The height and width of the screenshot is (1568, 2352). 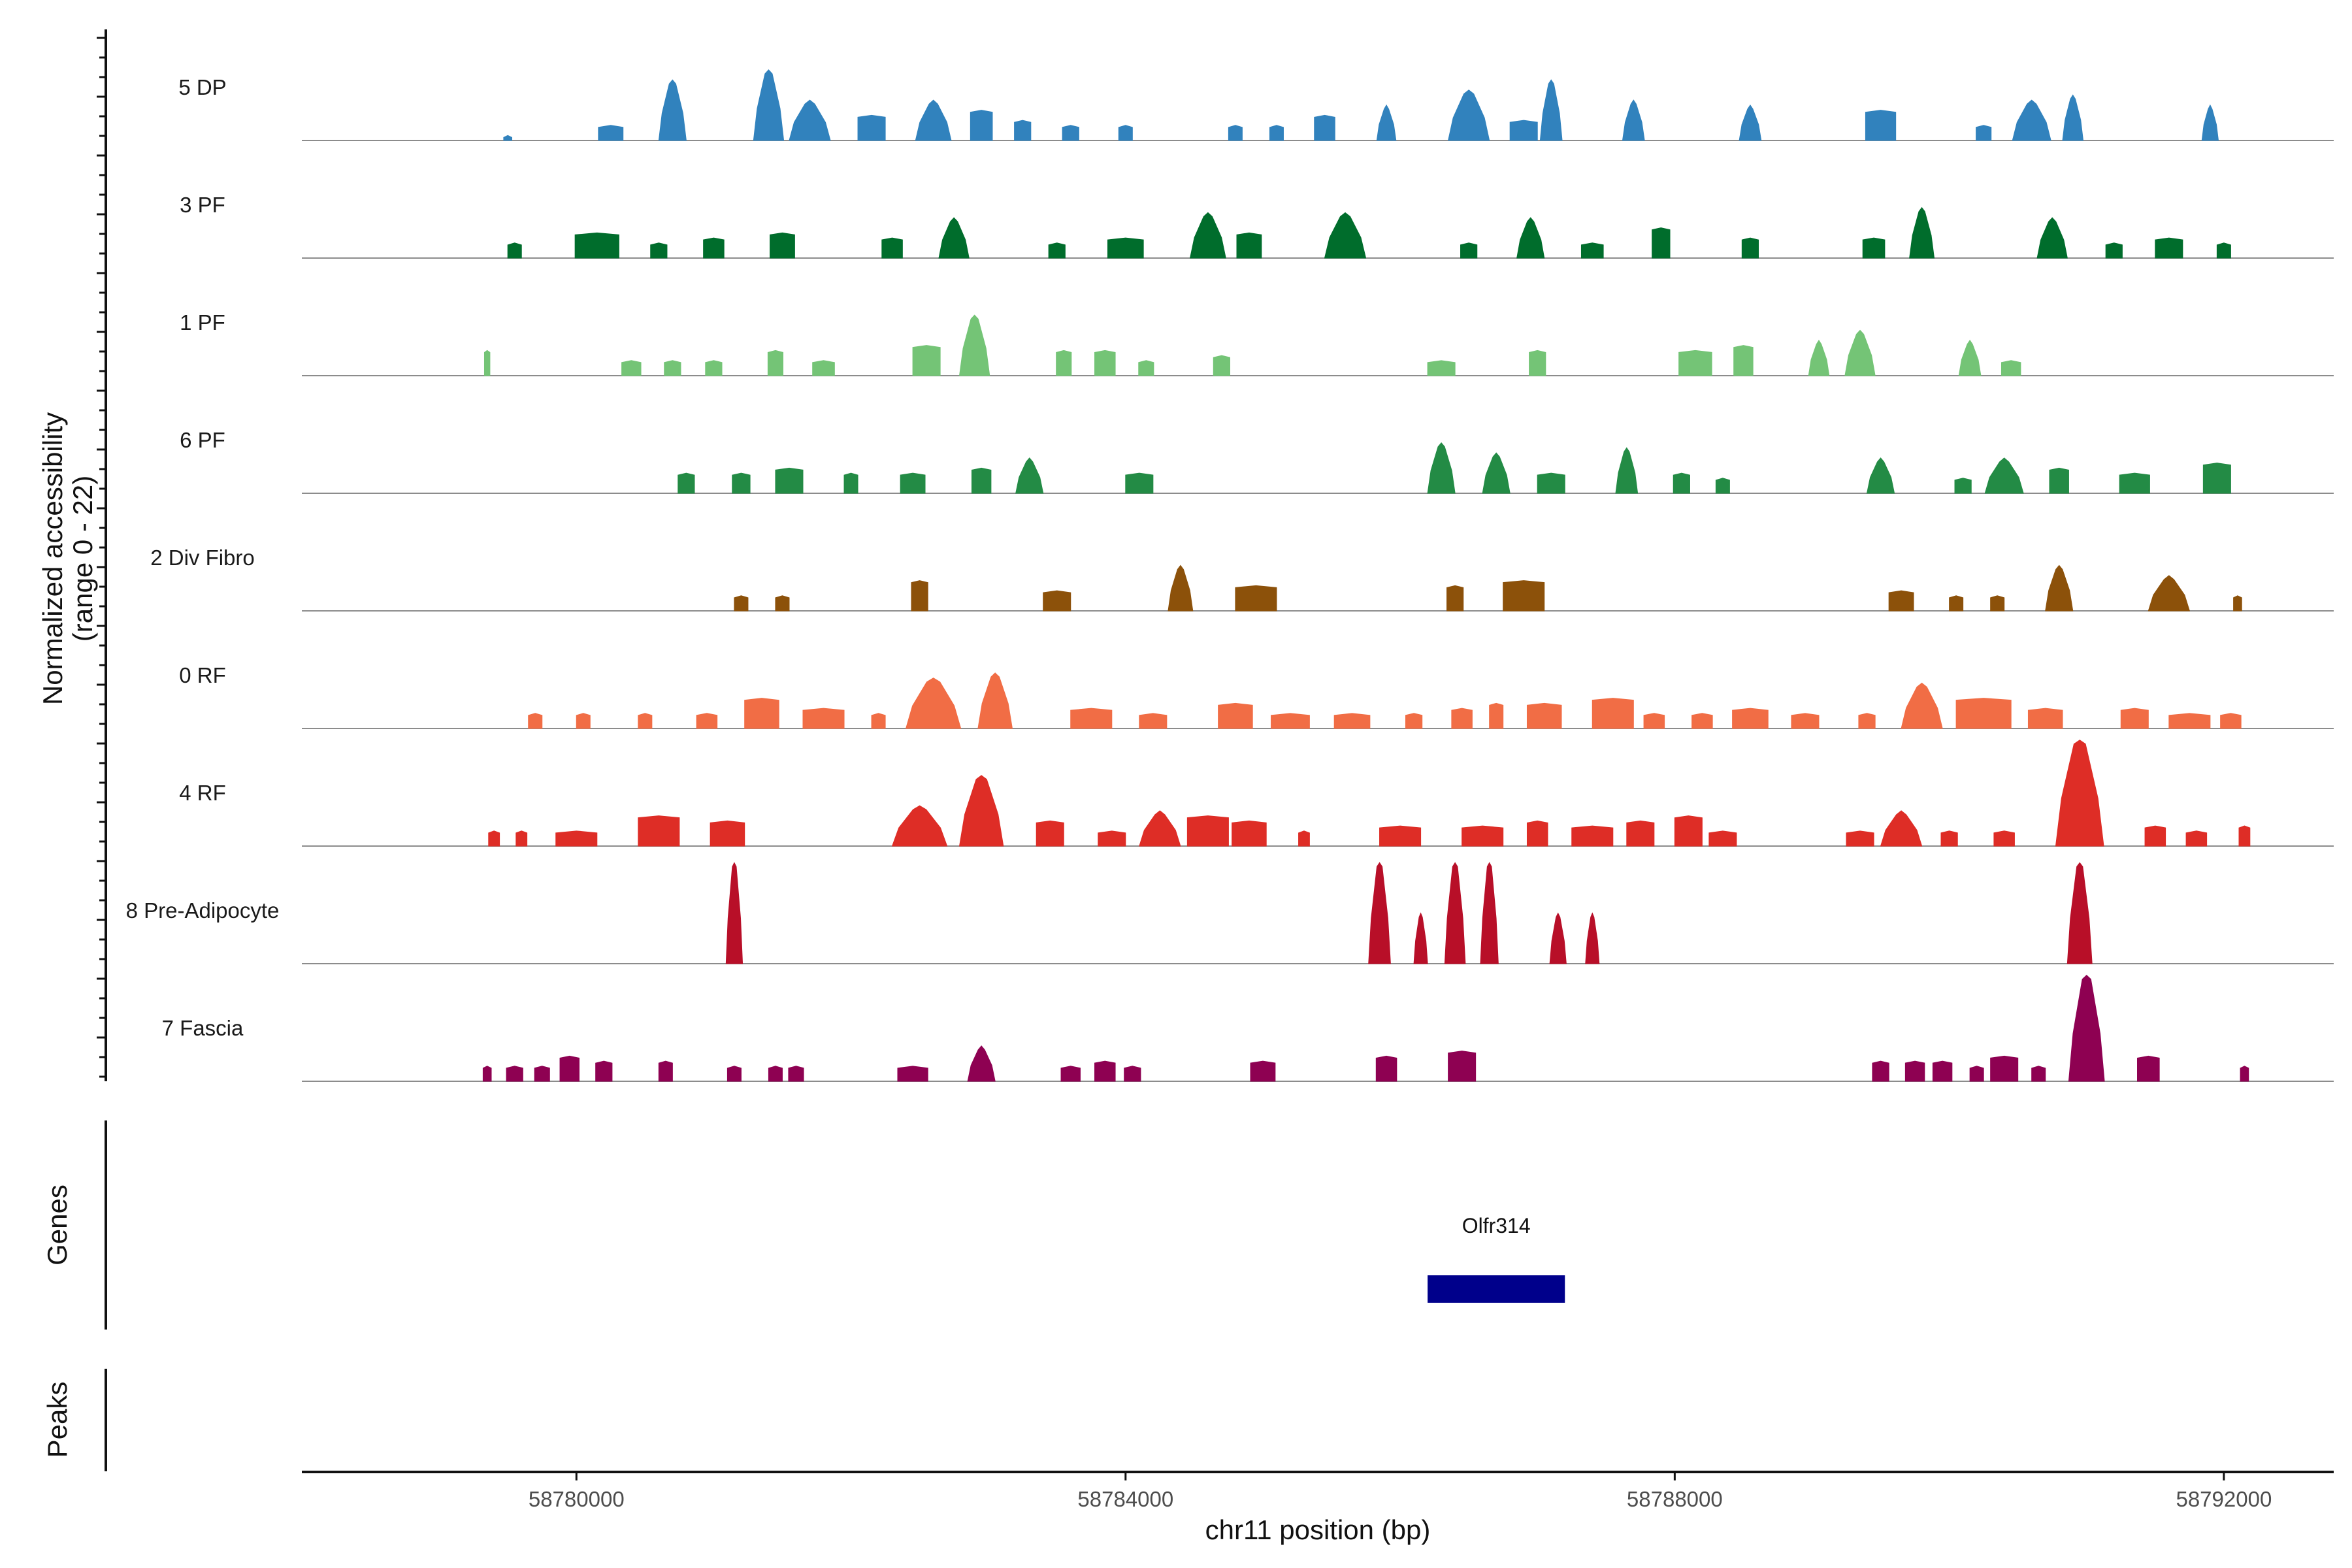 What do you see at coordinates (1256, 105) in the screenshot?
I see `track-5-dp: 5 DP` at bounding box center [1256, 105].